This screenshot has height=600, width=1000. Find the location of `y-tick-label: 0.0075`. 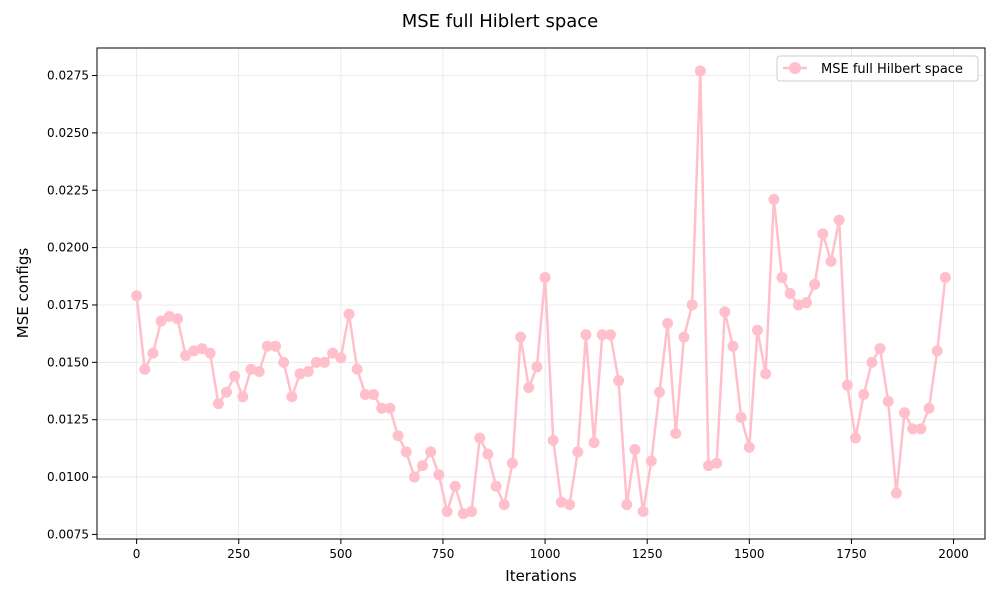

y-tick-label: 0.0075 is located at coordinates (68, 534).